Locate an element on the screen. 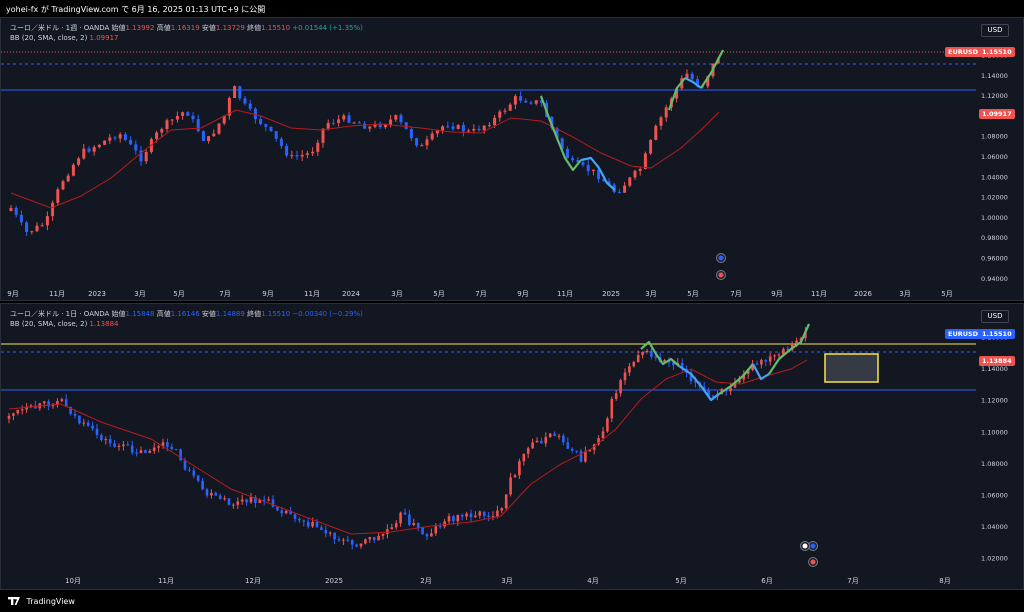 This screenshot has width=1024, height=612. change-value: +0.01544 (+1.35%) is located at coordinates (327, 28).